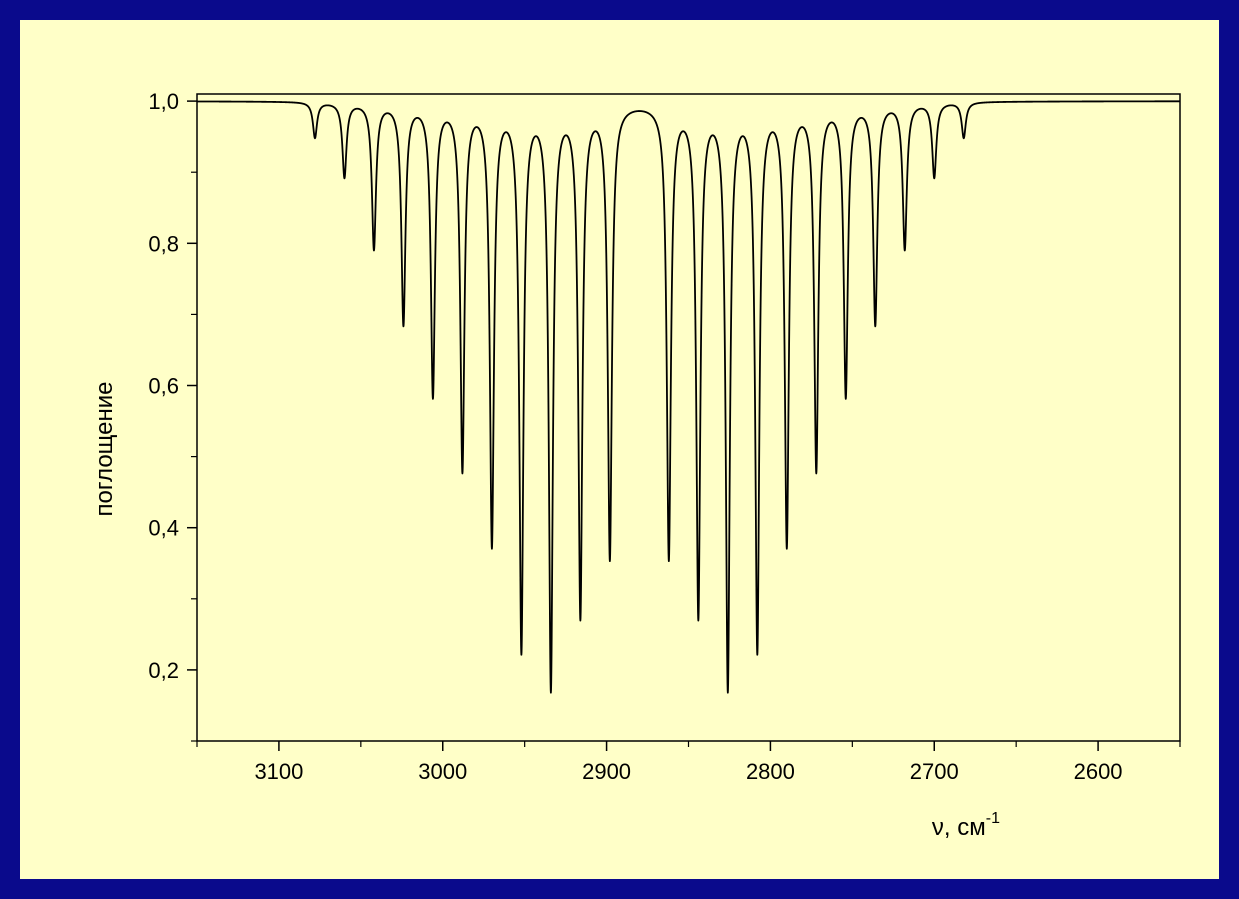  What do you see at coordinates (1098, 771) in the screenshot?
I see `x-tick-label: 2600` at bounding box center [1098, 771].